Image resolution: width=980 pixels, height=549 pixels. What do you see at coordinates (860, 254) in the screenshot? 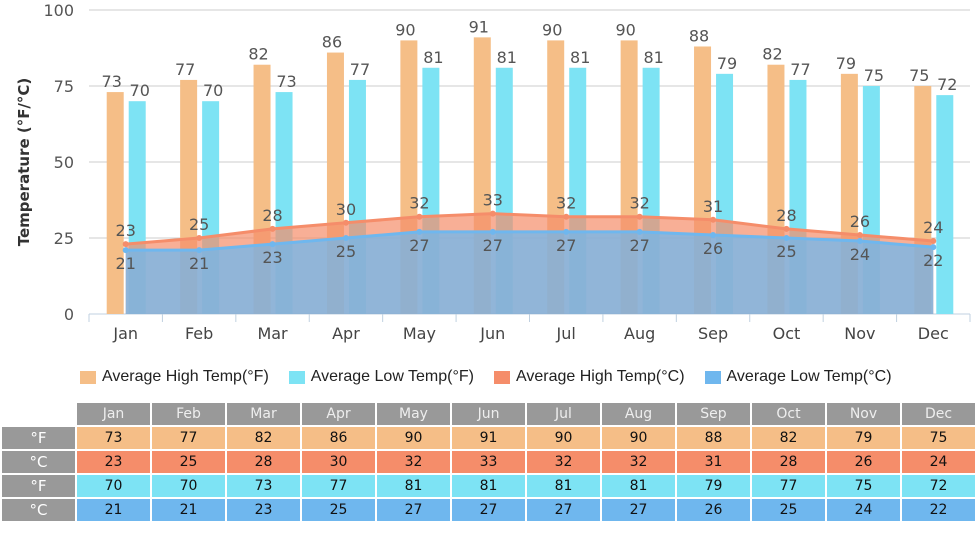
I see `point-label-low-c: 24` at bounding box center [860, 254].